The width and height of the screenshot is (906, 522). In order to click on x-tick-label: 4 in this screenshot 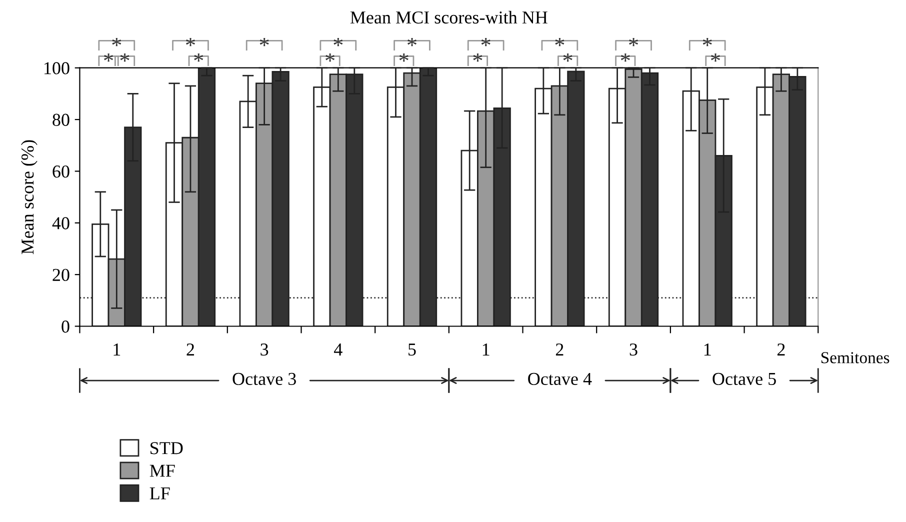, I will do `click(338, 350)`.